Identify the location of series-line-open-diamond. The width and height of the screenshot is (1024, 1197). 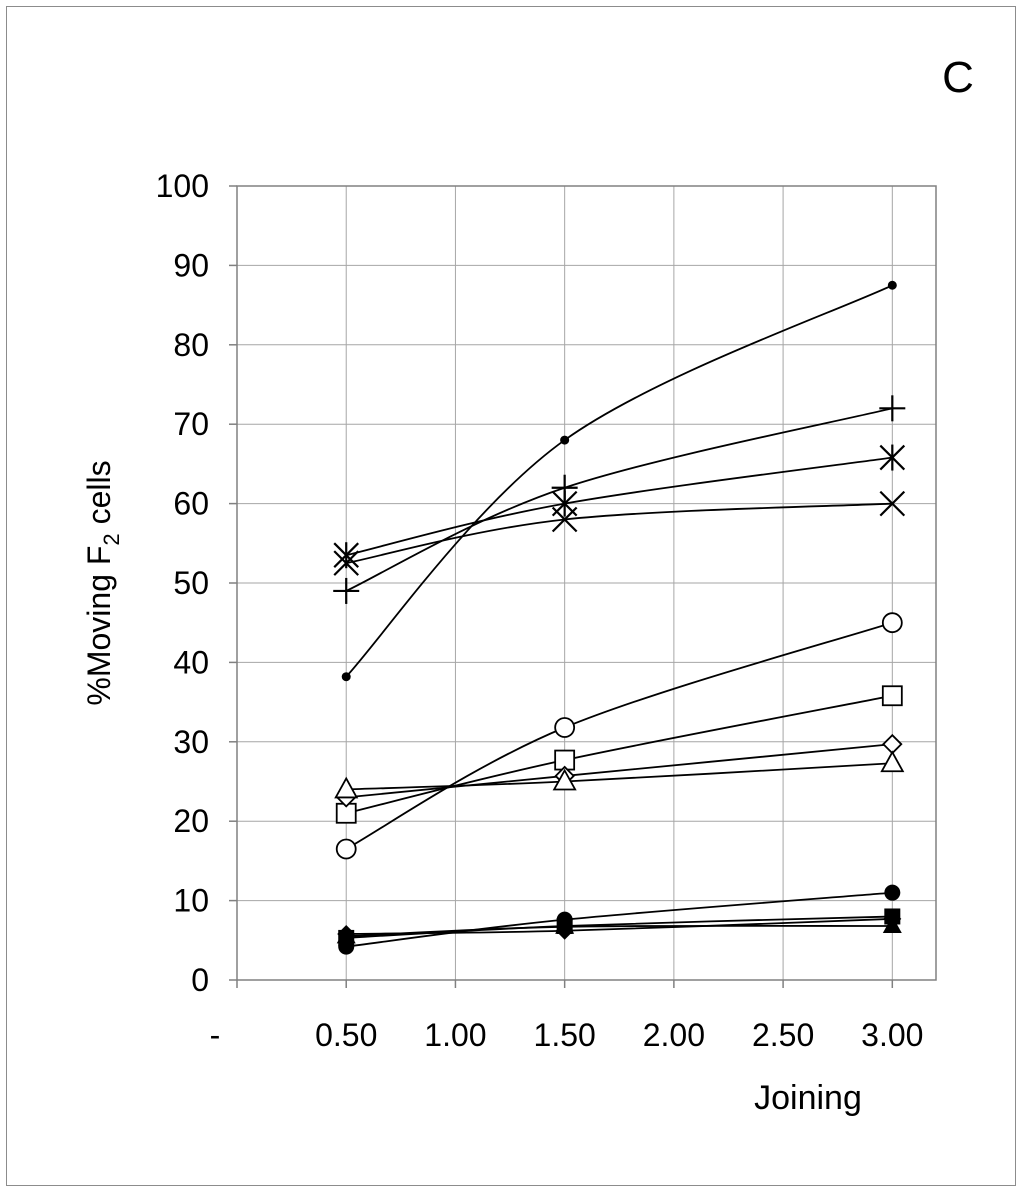
(619, 771).